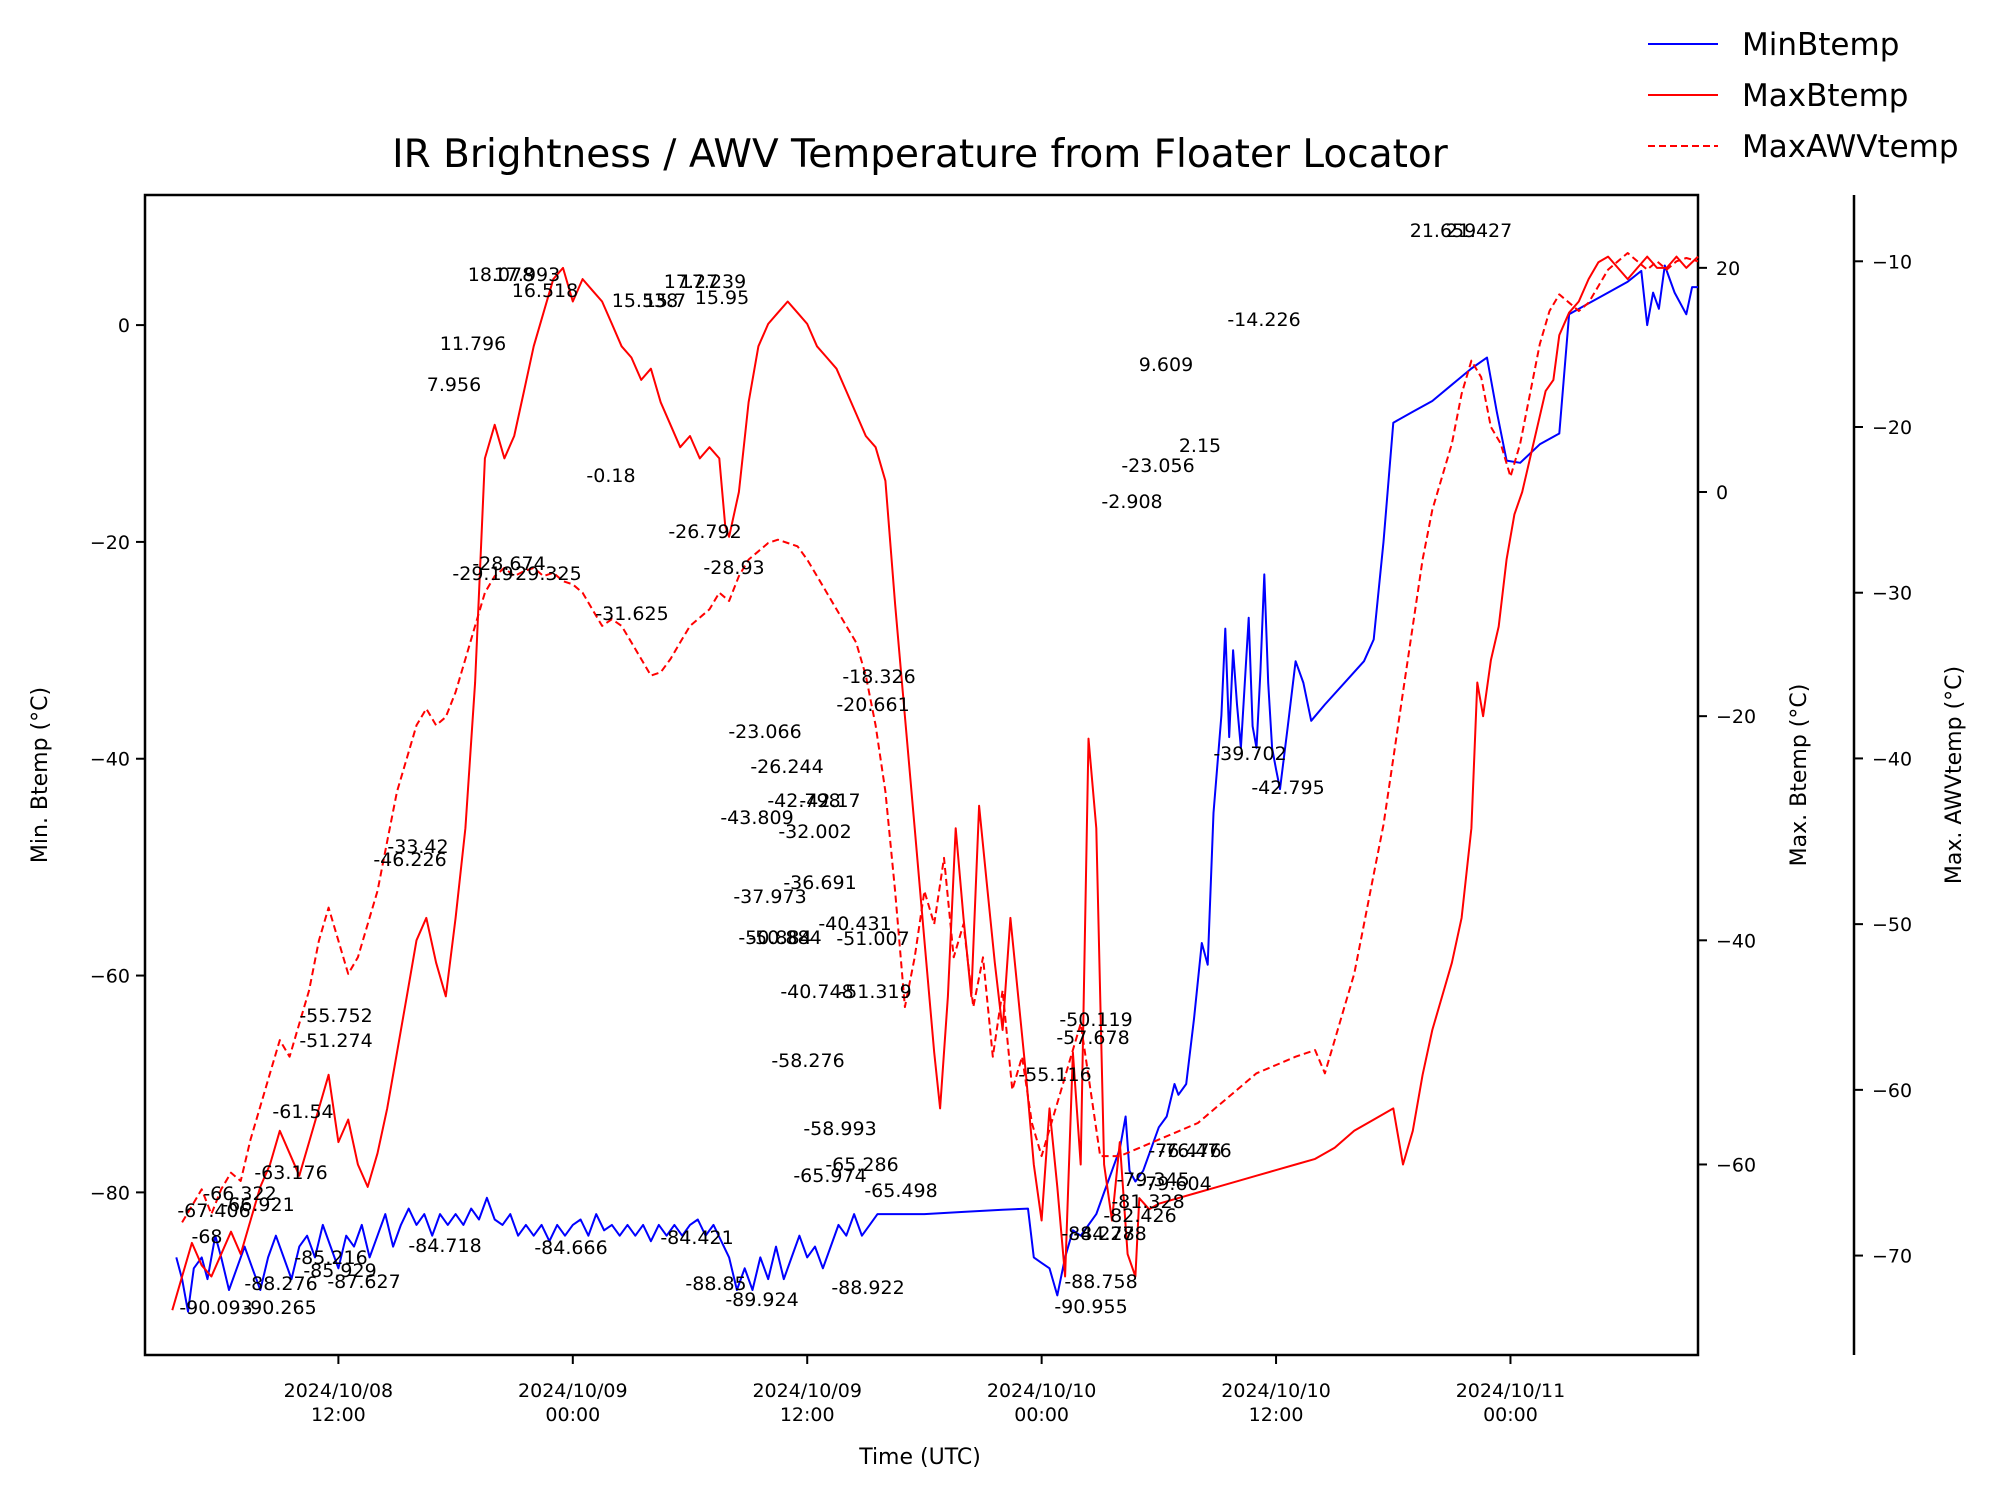  I want to click on data-label: -55.752, so click(335, 1016).